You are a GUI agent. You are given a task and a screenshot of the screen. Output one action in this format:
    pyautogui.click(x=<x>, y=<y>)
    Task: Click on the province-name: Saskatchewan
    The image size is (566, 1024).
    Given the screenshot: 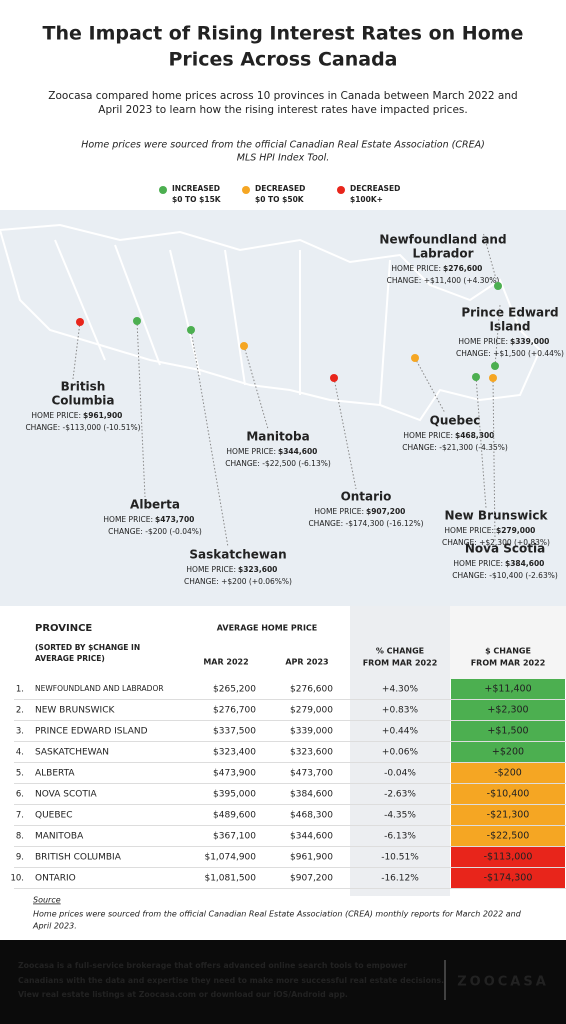 What is the action you would take?
    pyautogui.click(x=237, y=555)
    